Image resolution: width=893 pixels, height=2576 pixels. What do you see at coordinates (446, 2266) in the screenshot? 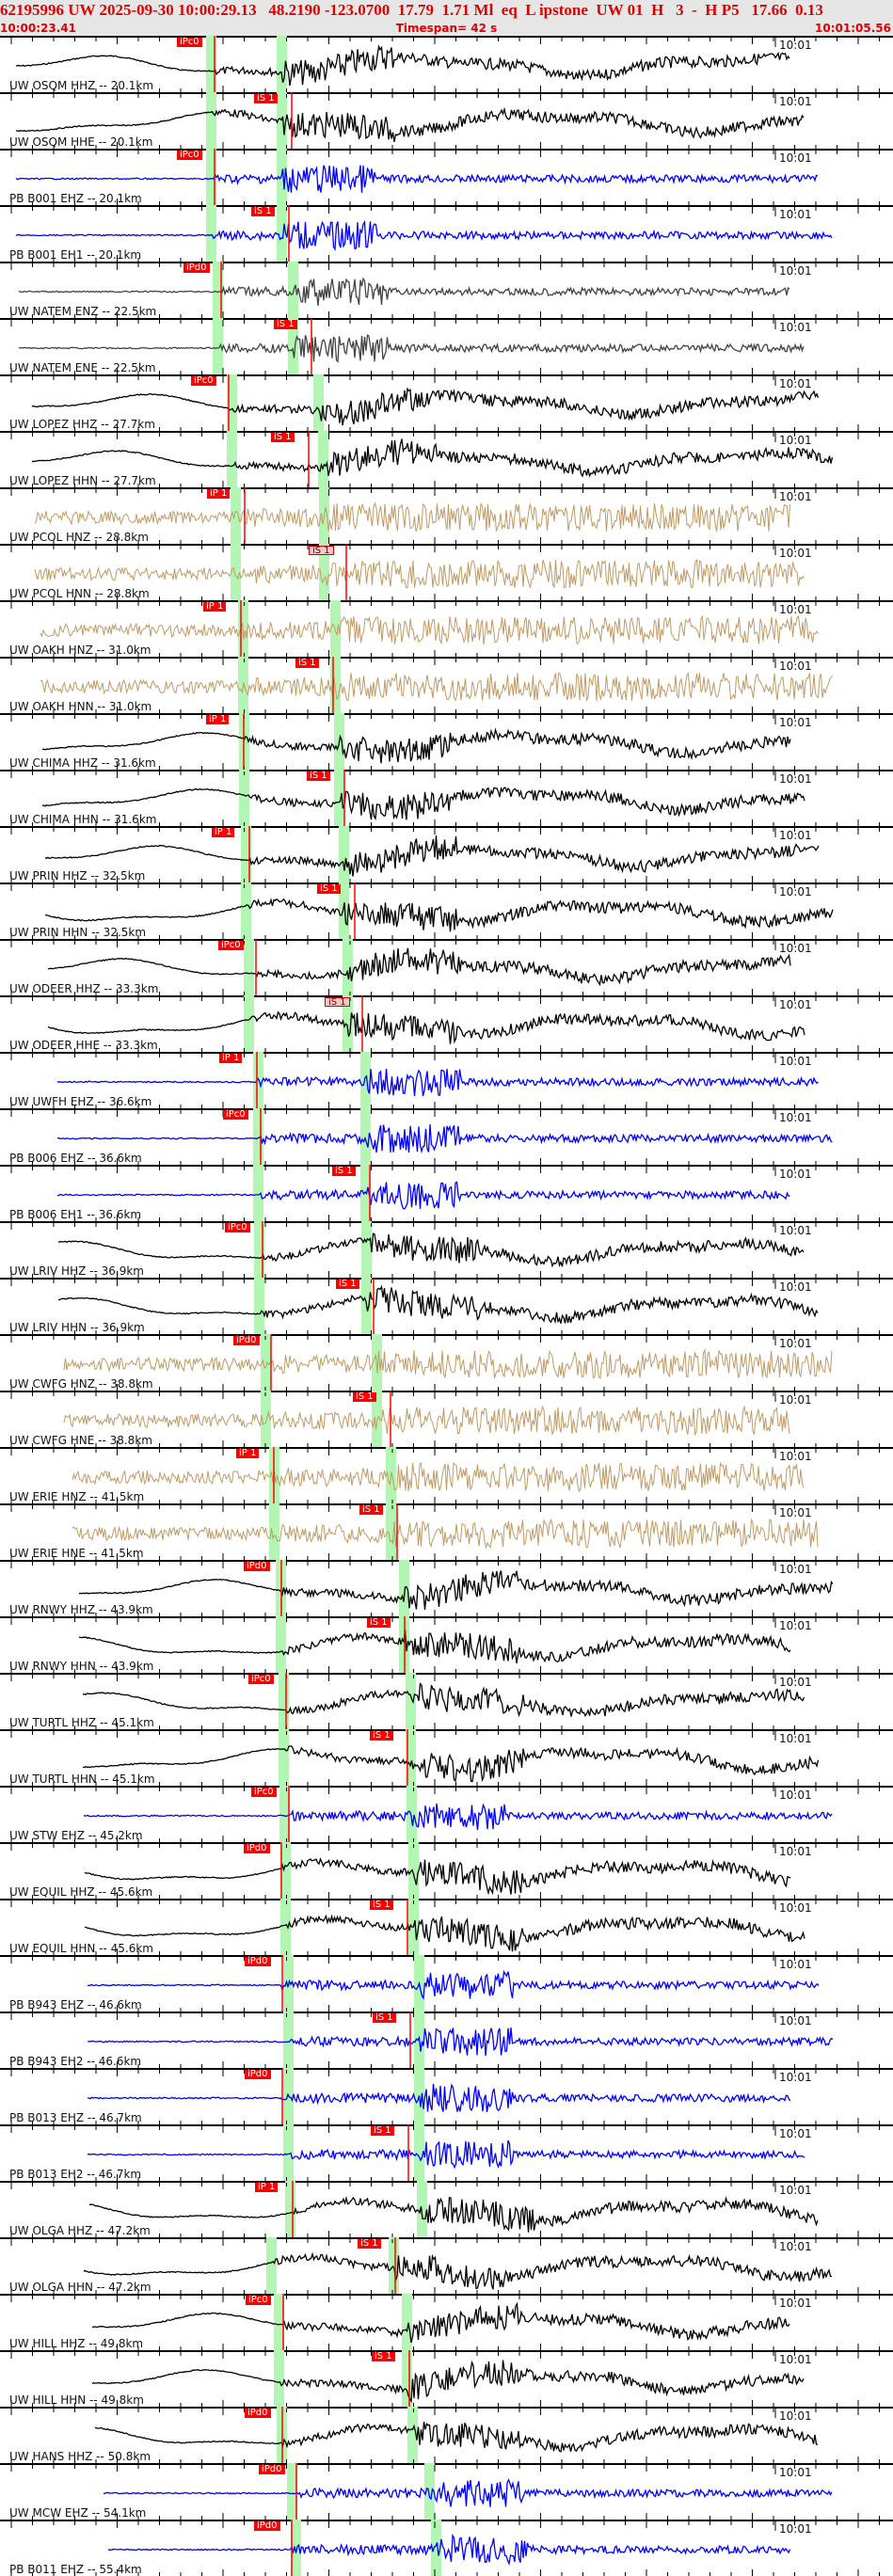
I see `trace-row: iS 1 10:01 UW OLGA HHN -- 47.2km` at bounding box center [446, 2266].